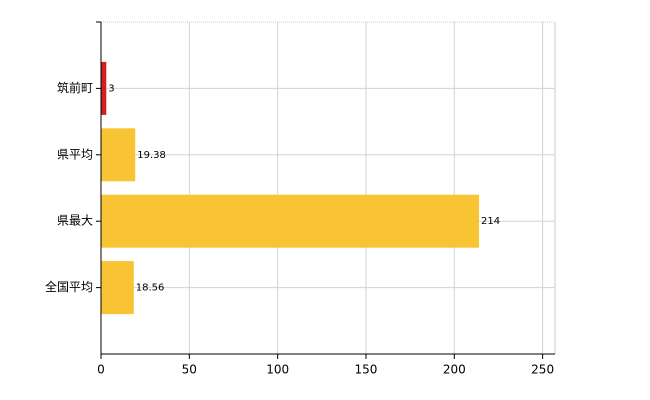 This screenshot has height=400, width=650. I want to click on x-tick-label: 0, so click(101, 370).